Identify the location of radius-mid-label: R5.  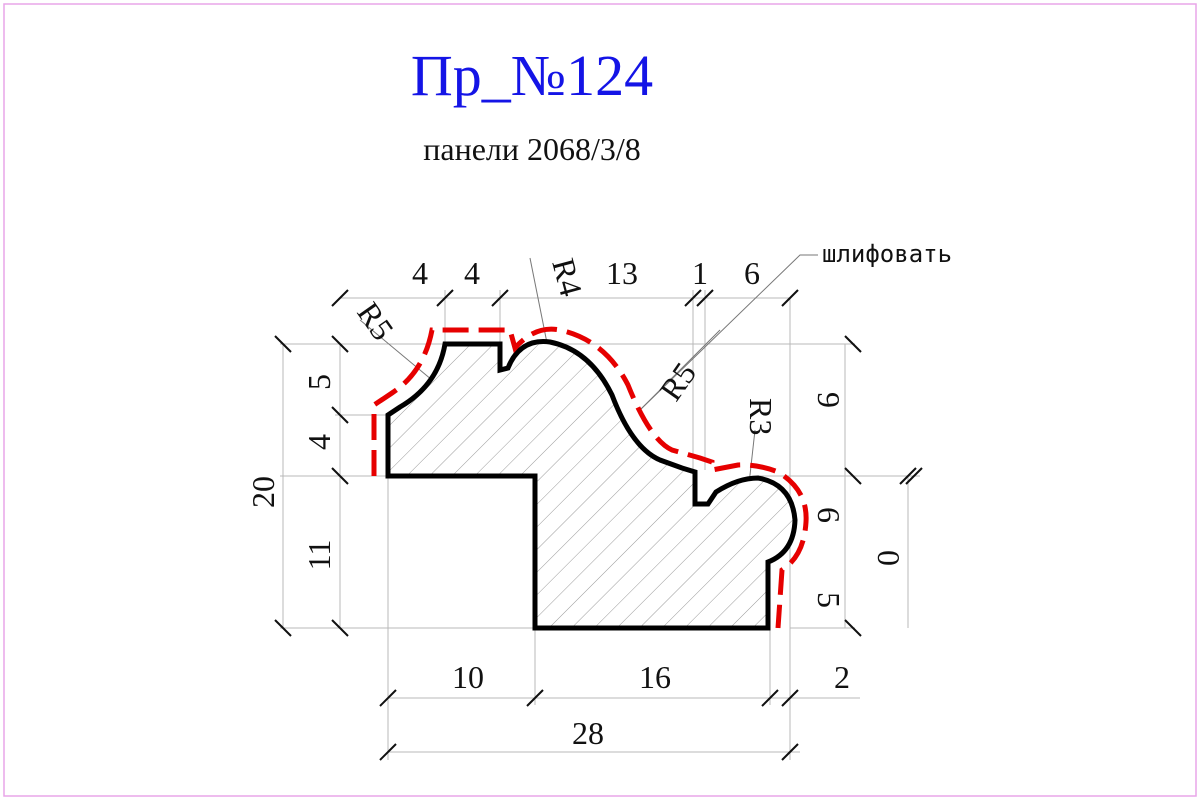
(677, 381).